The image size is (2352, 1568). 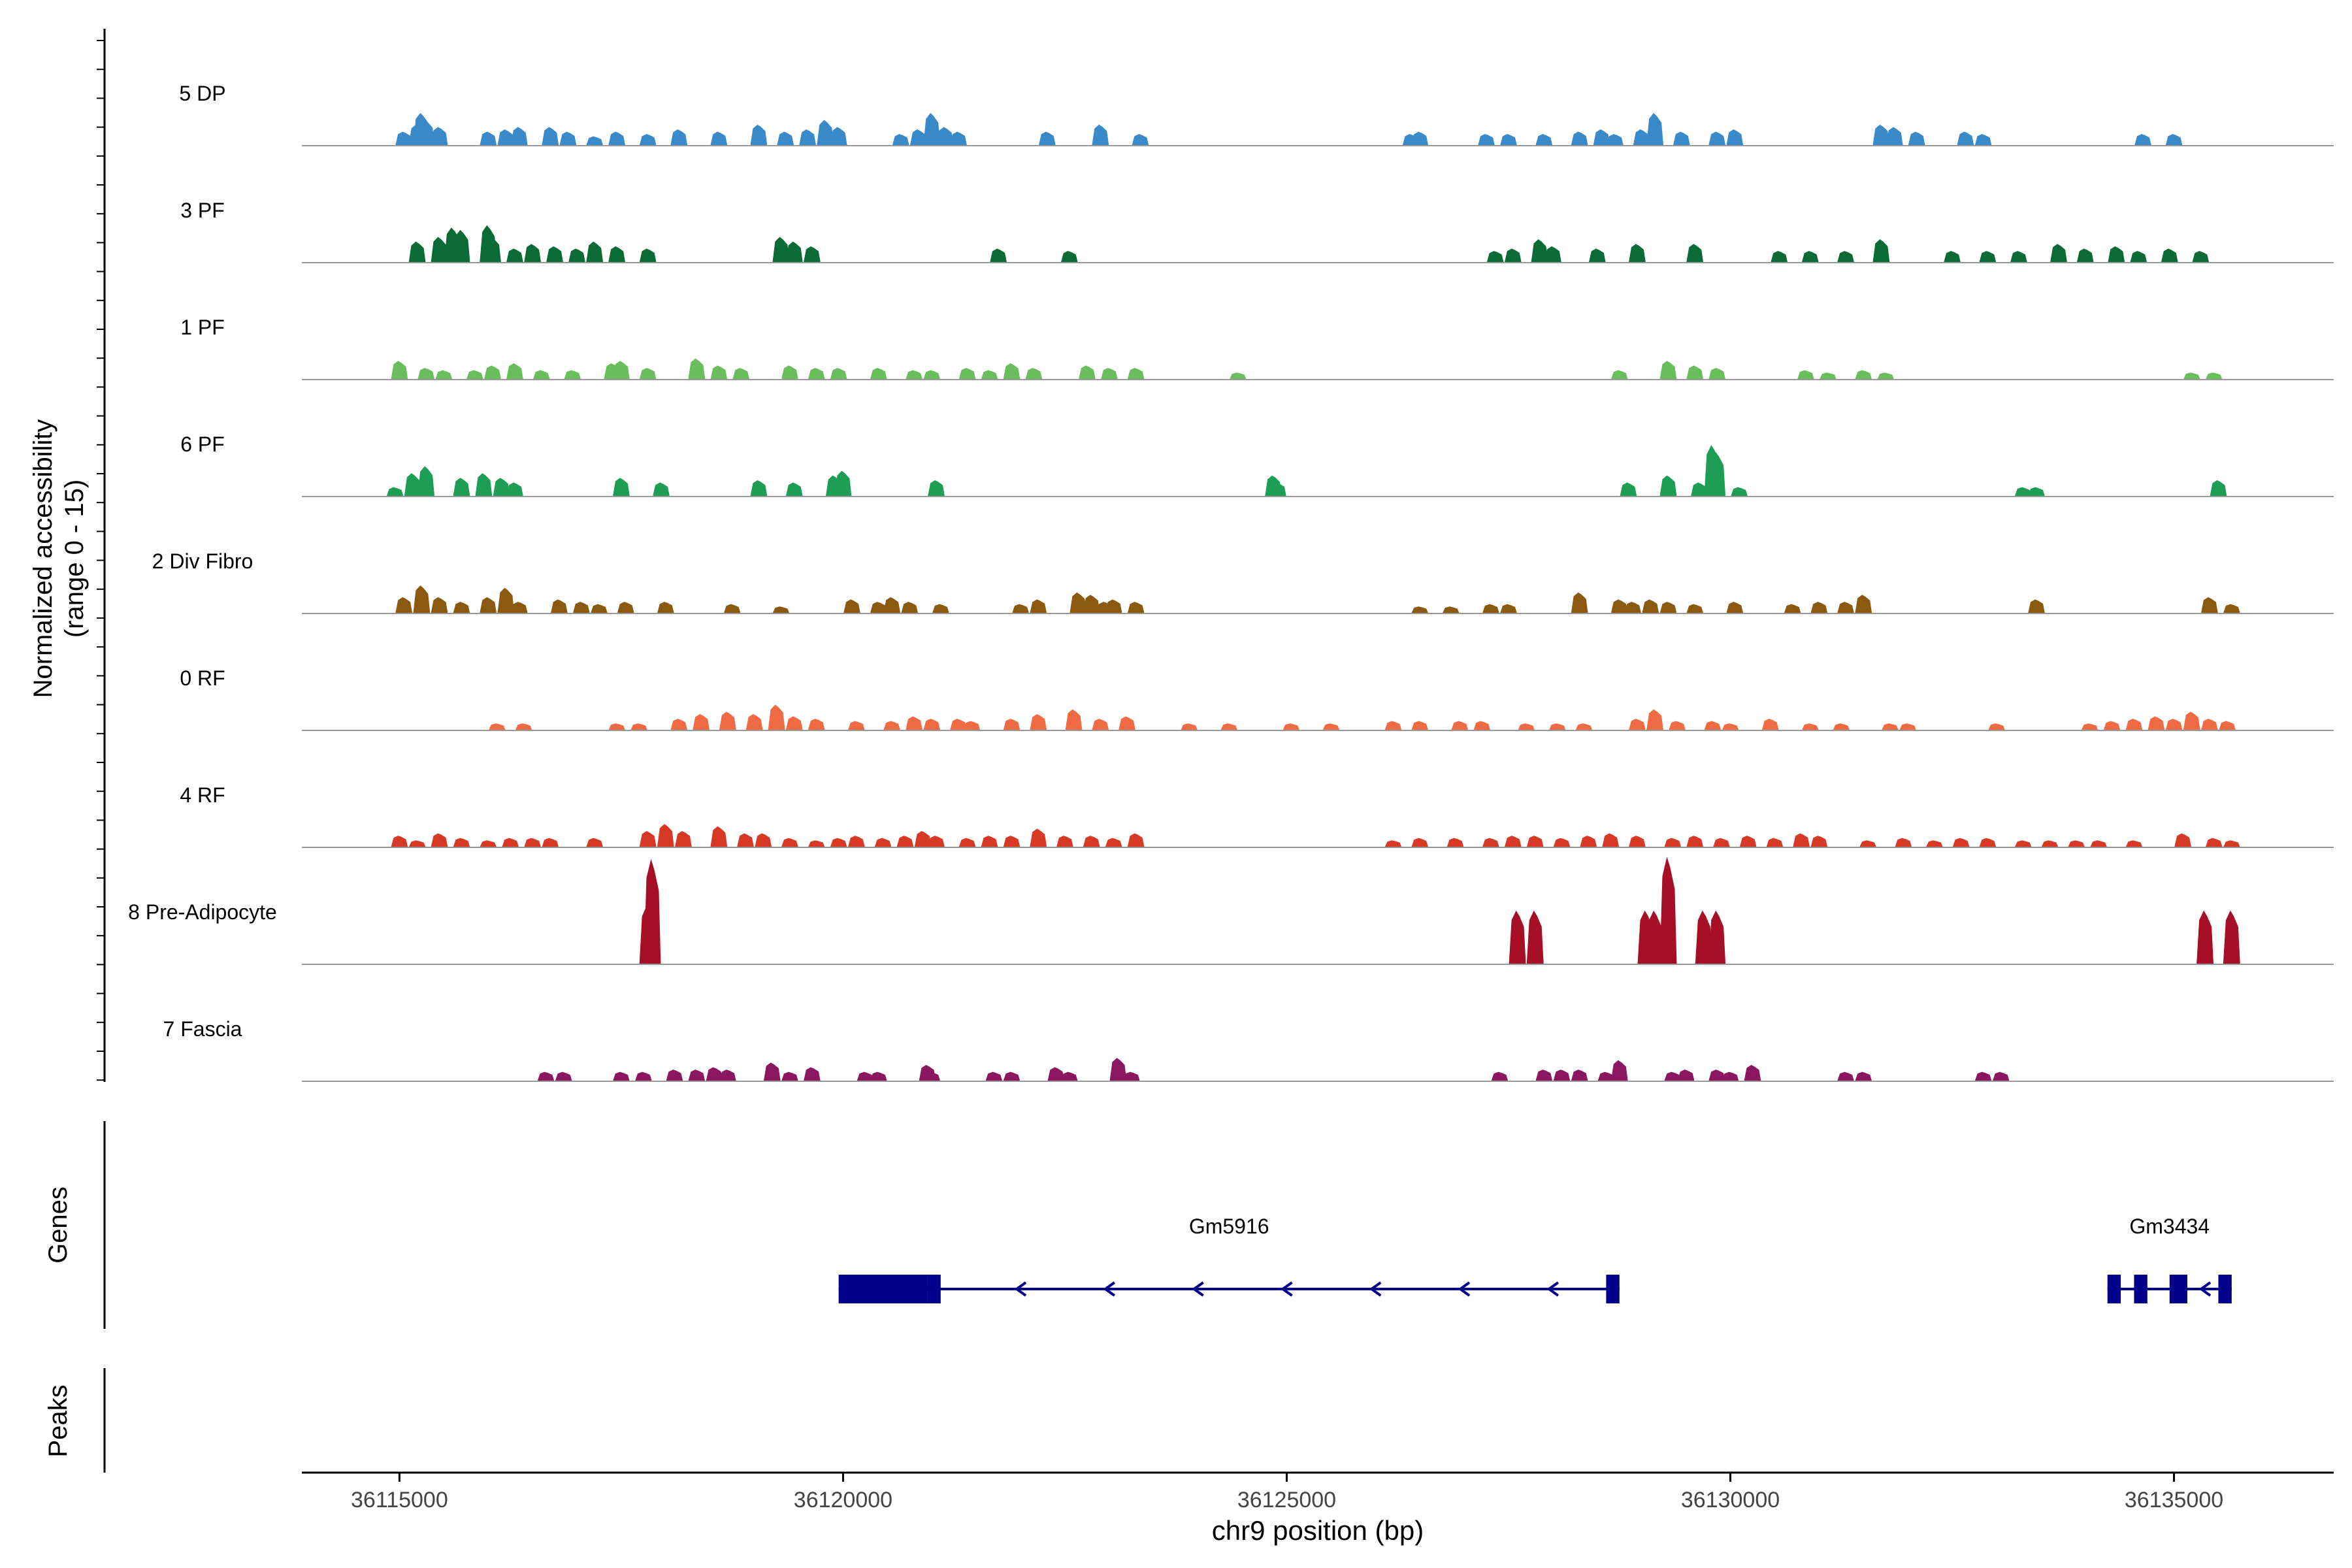 I want to click on track-label: 5 DP, so click(x=202, y=93).